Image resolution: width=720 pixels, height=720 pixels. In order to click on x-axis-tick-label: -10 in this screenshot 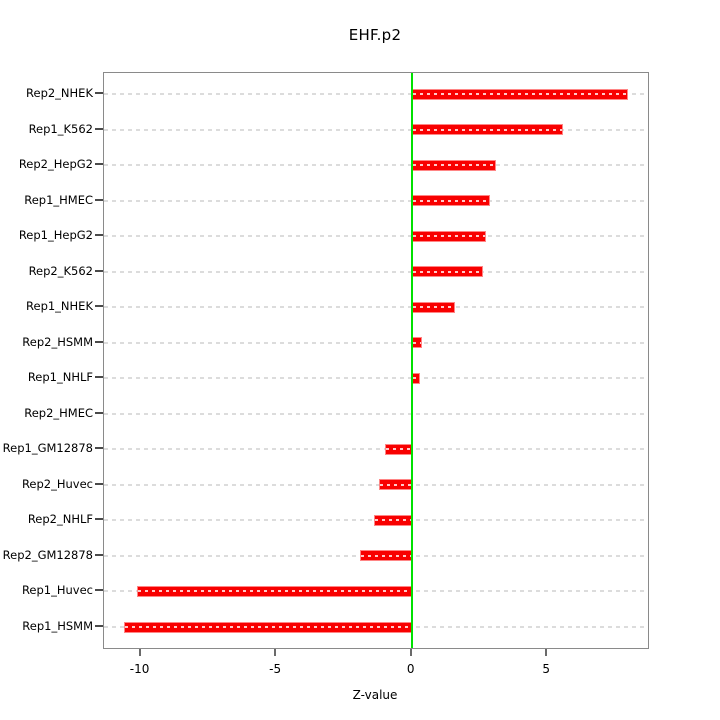, I will do `click(139, 669)`.